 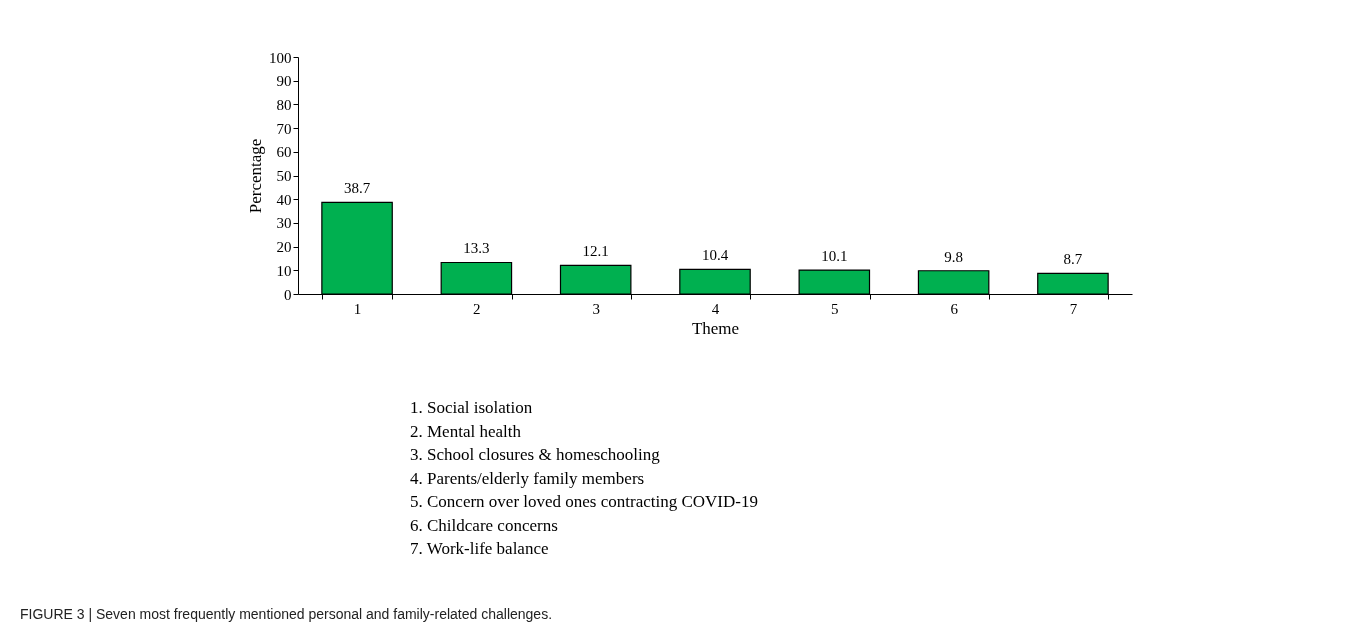 I want to click on data-label: 8.7, so click(x=1073, y=259).